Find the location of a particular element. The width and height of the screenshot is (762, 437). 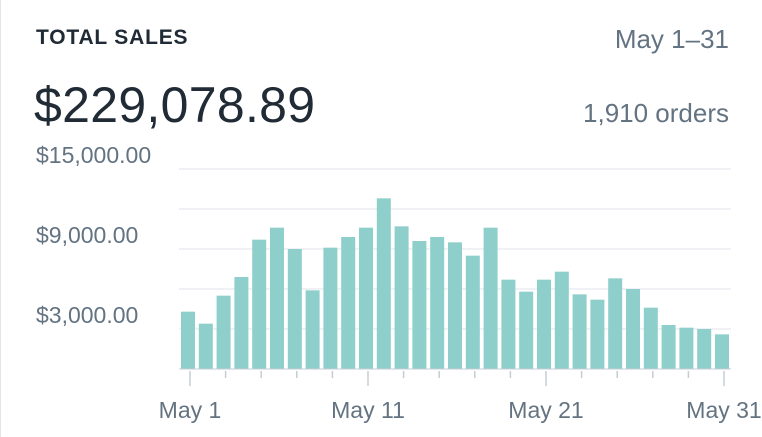

x-tick-label: May 21 is located at coordinates (545, 410).